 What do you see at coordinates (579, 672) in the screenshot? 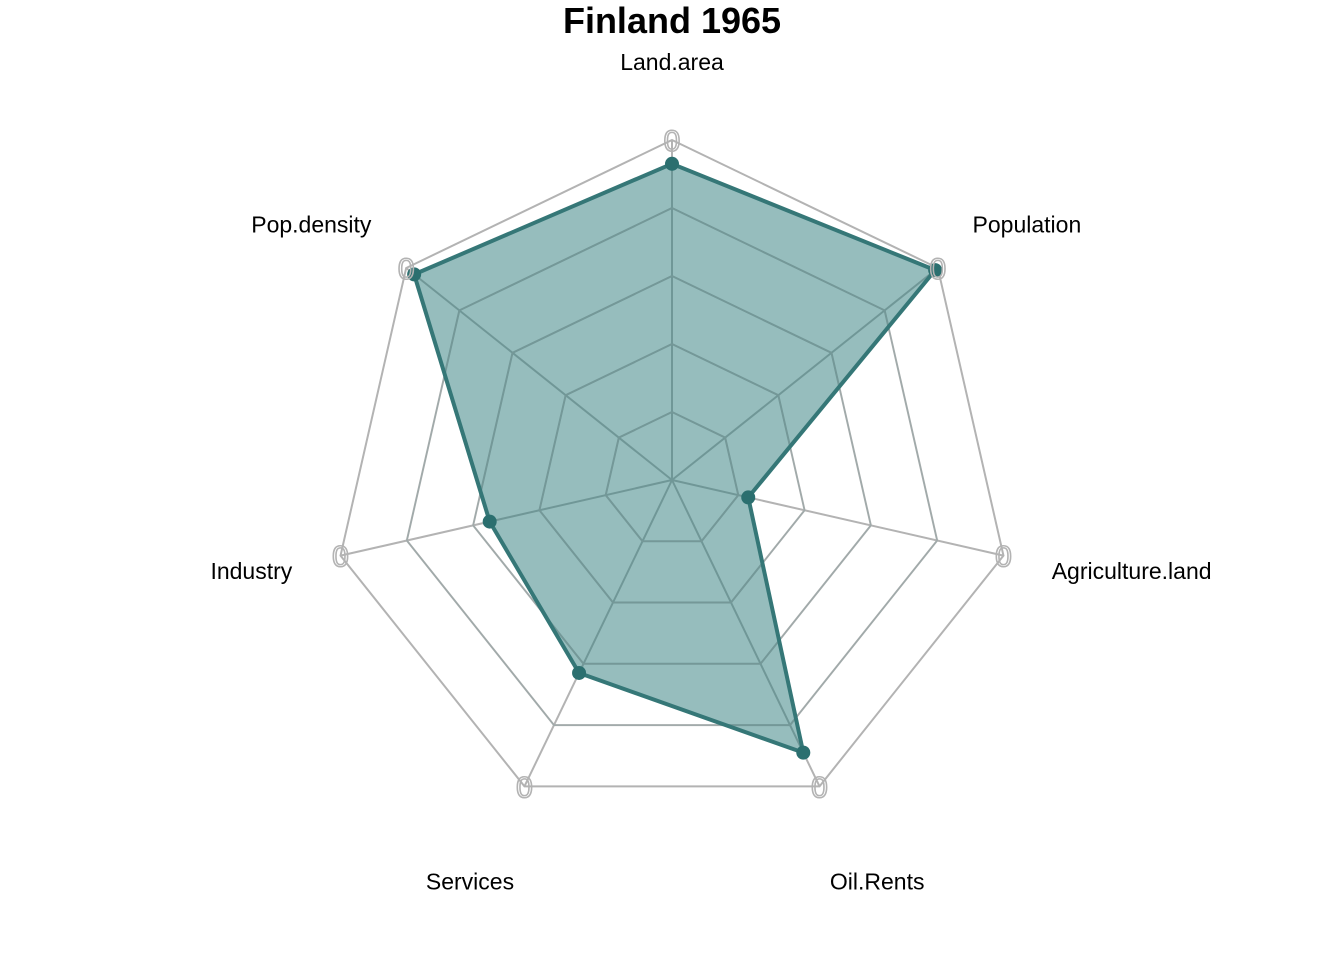
I see `data-point-services` at bounding box center [579, 672].